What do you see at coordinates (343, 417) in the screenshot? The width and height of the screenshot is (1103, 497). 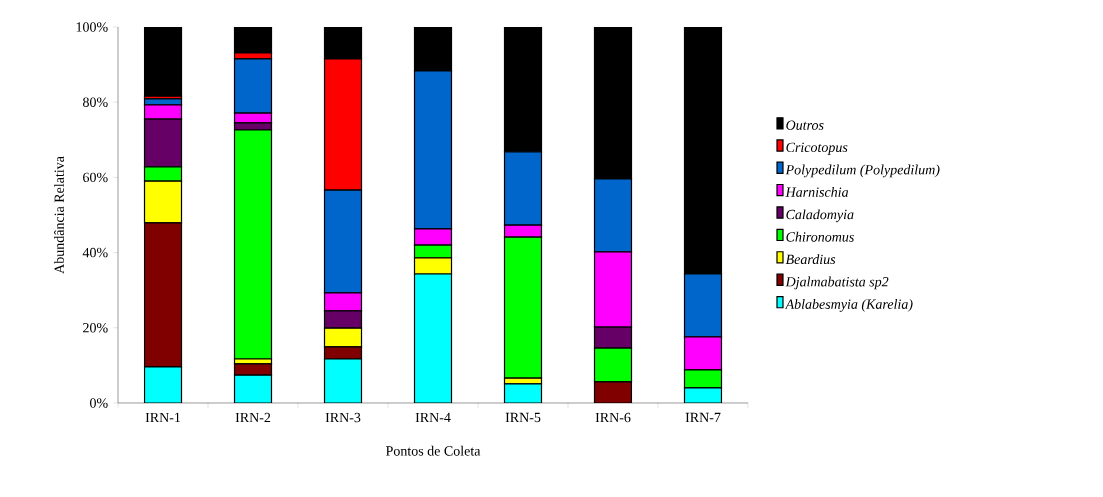 I see `x-tick-label: IRN-3` at bounding box center [343, 417].